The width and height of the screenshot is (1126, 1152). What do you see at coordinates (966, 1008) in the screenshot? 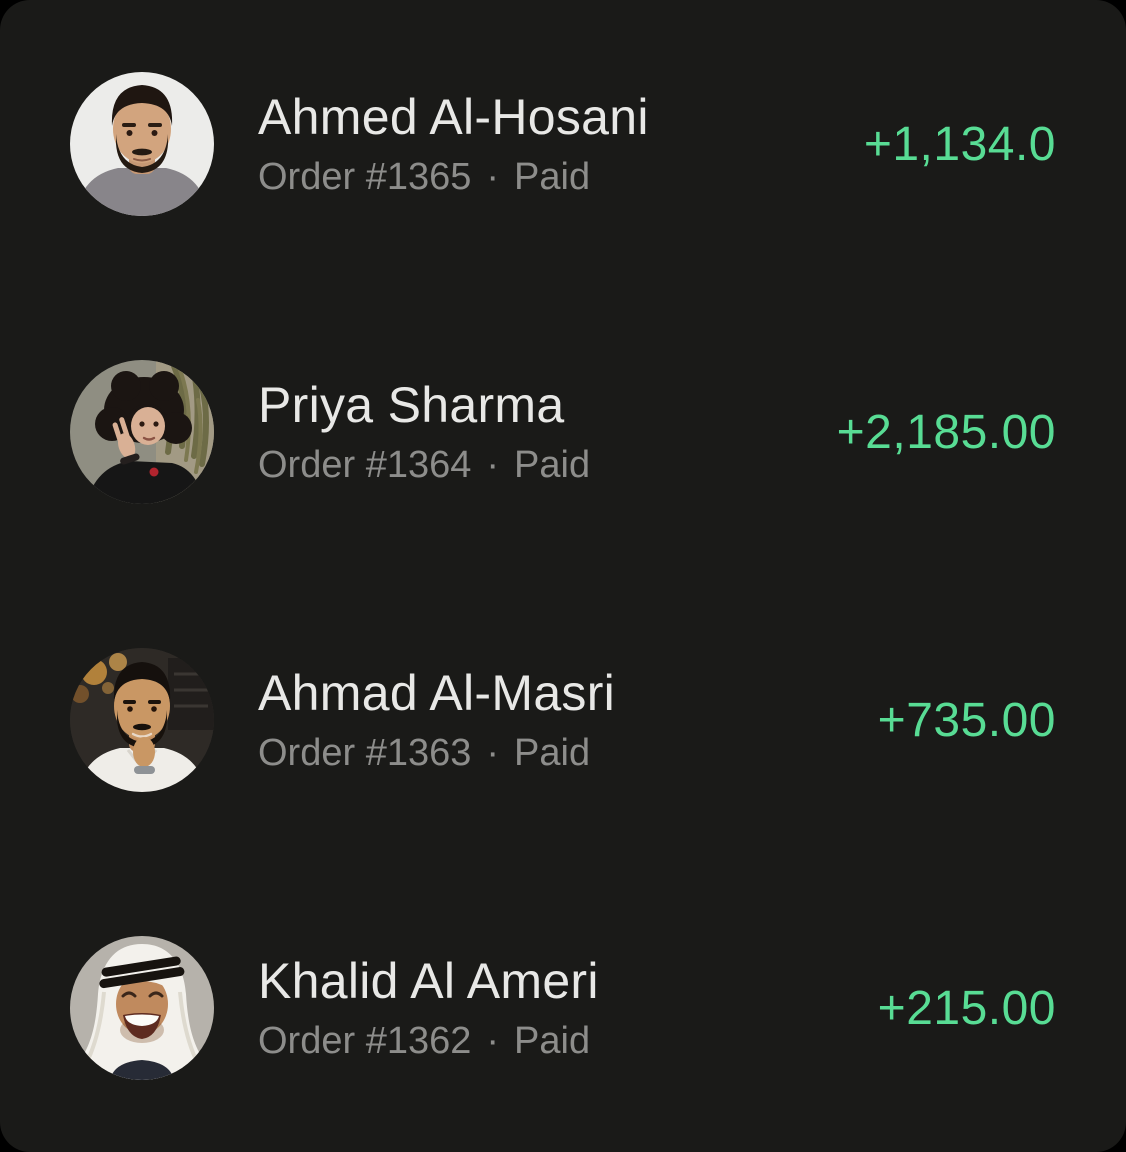
I see `order-amount: +215.00` at bounding box center [966, 1008].